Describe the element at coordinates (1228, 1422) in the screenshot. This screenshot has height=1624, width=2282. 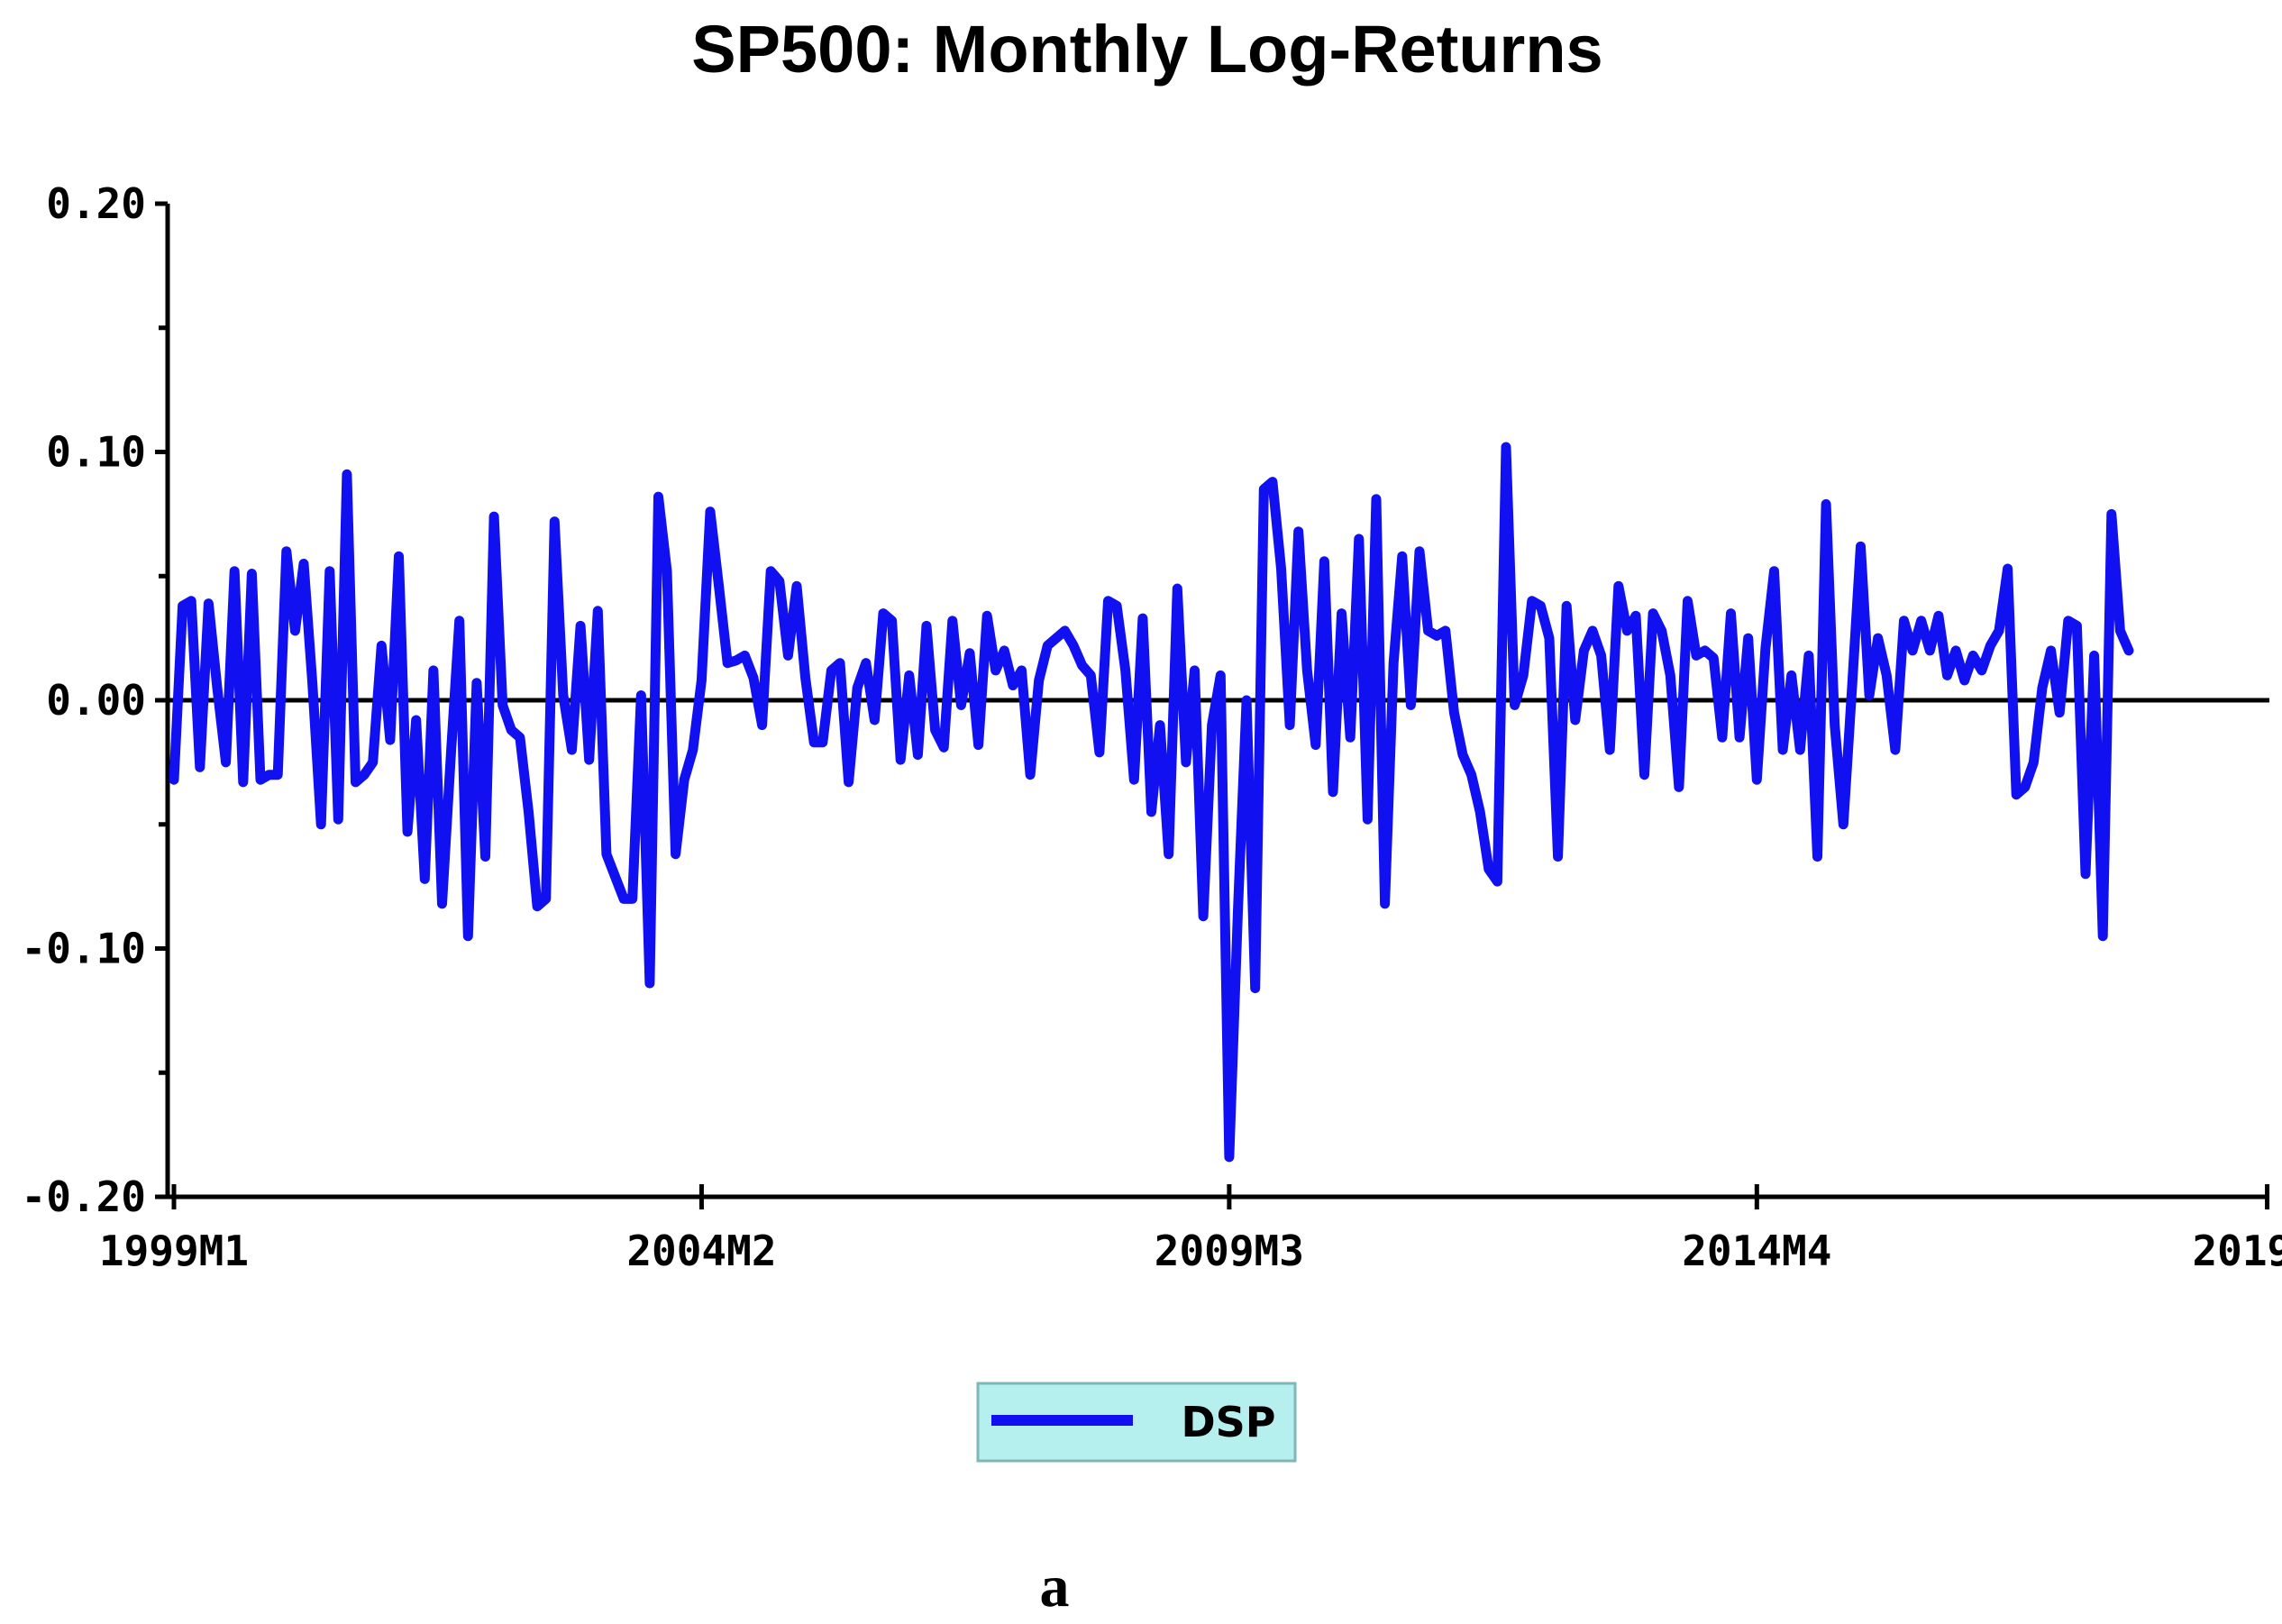
I see `legend-label-dsp: DSP` at that location.